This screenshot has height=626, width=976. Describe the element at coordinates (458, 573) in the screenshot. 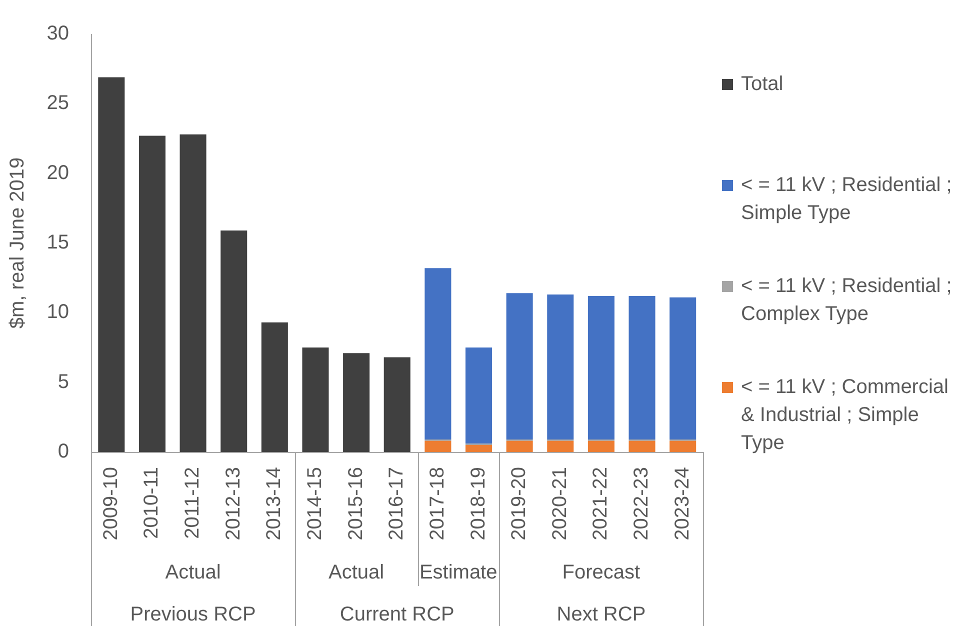

I see `text: Estimate` at that location.